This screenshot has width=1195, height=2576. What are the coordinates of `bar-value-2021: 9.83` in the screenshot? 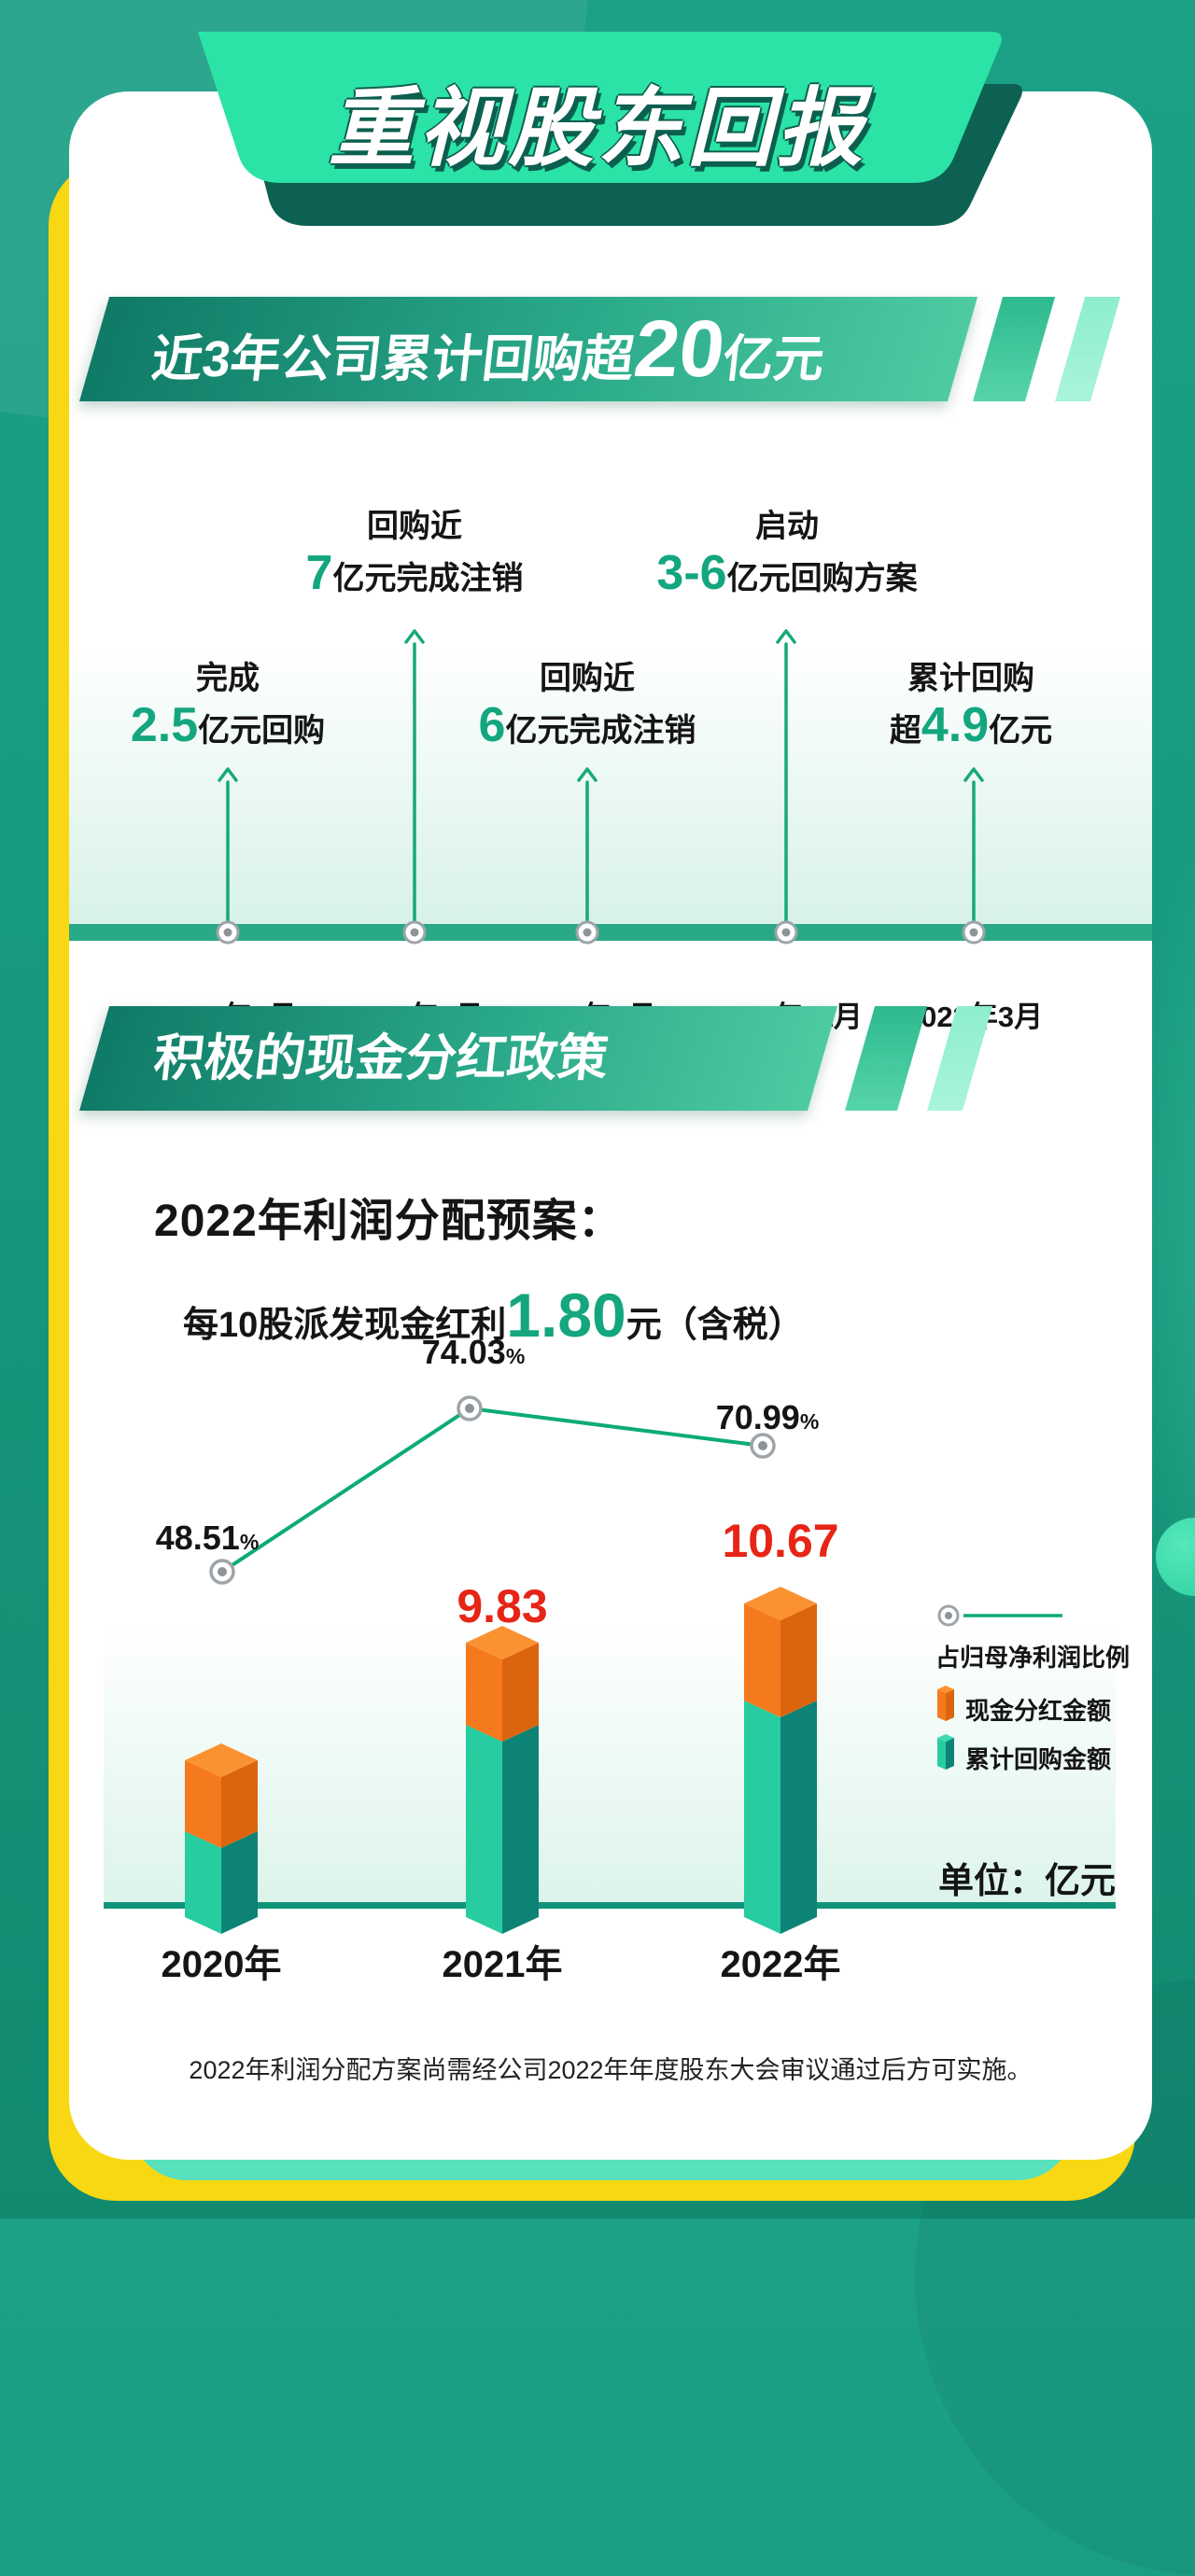 It's located at (502, 1606).